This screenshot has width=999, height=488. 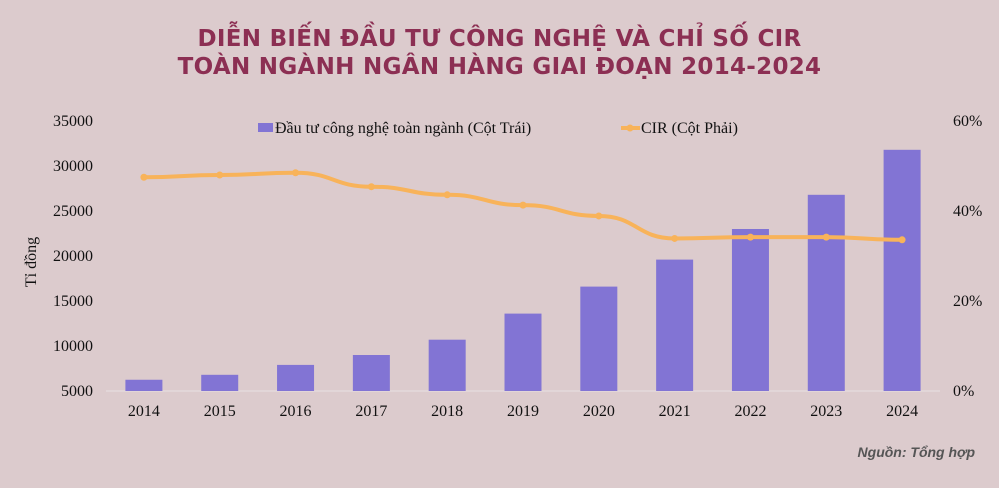 What do you see at coordinates (967, 301) in the screenshot?
I see `y2-tick-label: 20%` at bounding box center [967, 301].